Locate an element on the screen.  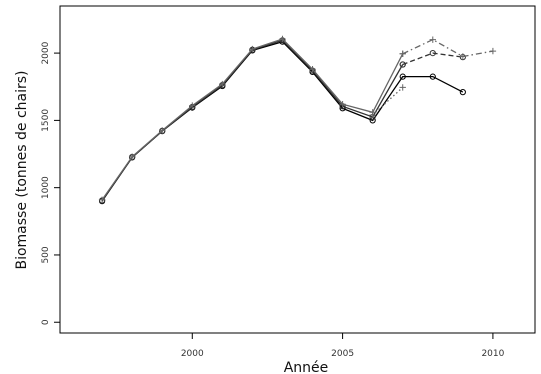
y-tick-label-2: 1000 is located at coordinates (46, 187).